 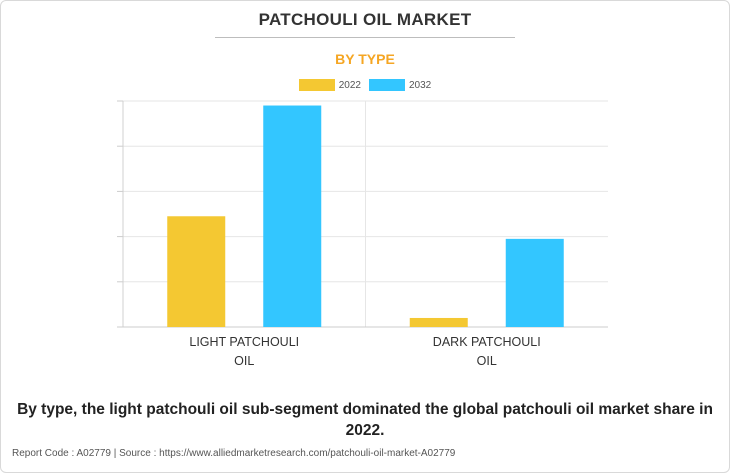 What do you see at coordinates (244, 342) in the screenshot?
I see `x-tick-label-0-line-0: LIGHT PATCHOULI` at bounding box center [244, 342].